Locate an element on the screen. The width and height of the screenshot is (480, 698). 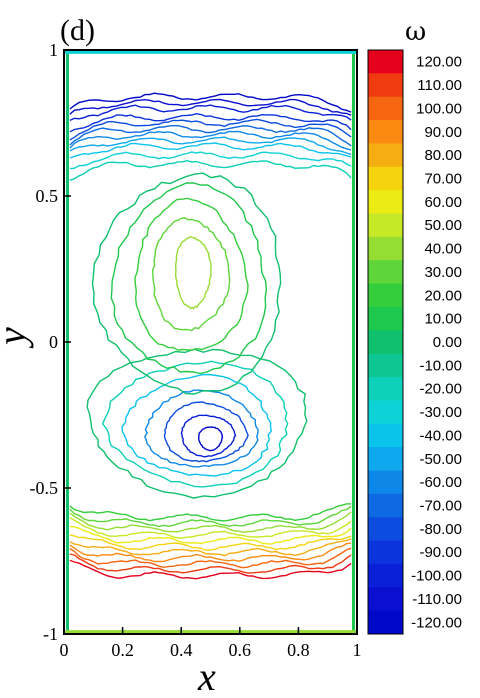
y-axis-label: y is located at coordinates (17, 338).